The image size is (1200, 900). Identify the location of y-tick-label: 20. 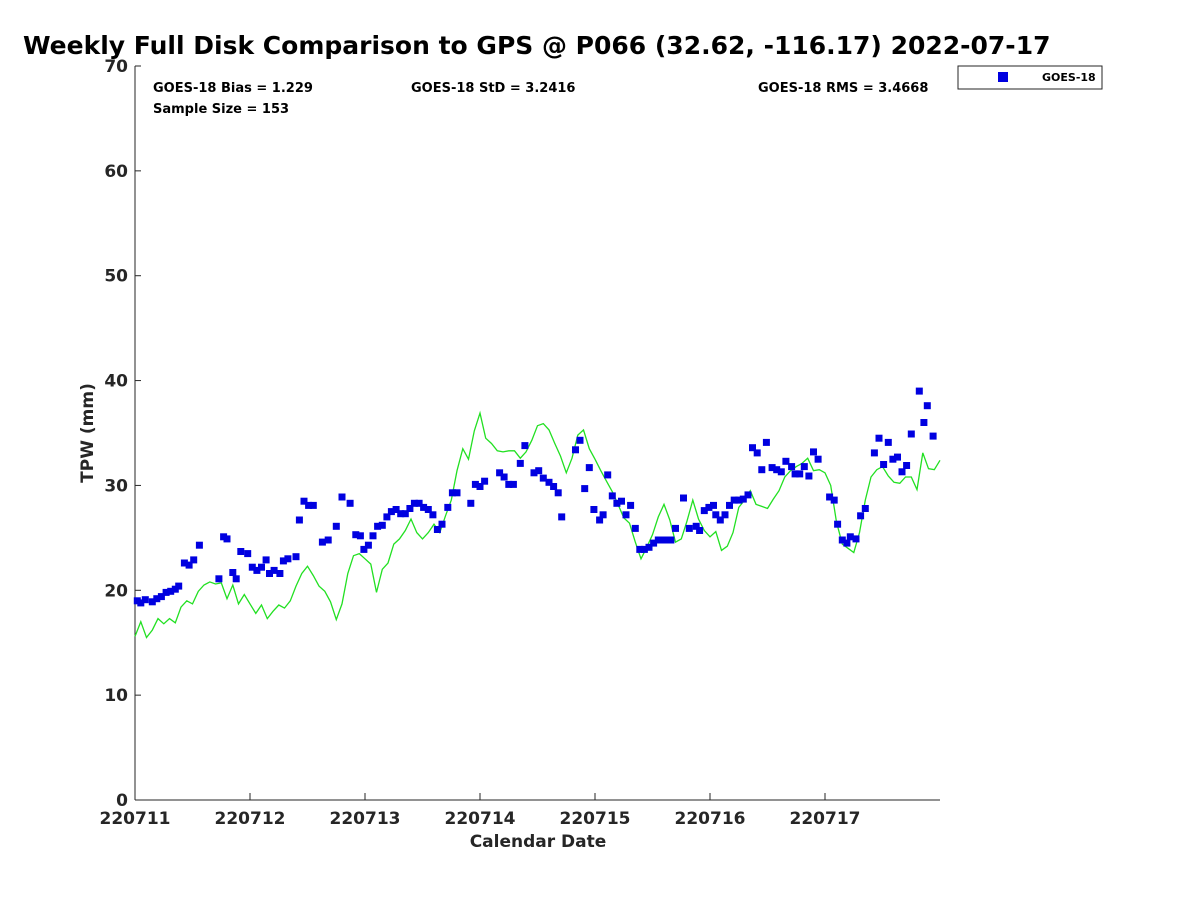
(116, 591).